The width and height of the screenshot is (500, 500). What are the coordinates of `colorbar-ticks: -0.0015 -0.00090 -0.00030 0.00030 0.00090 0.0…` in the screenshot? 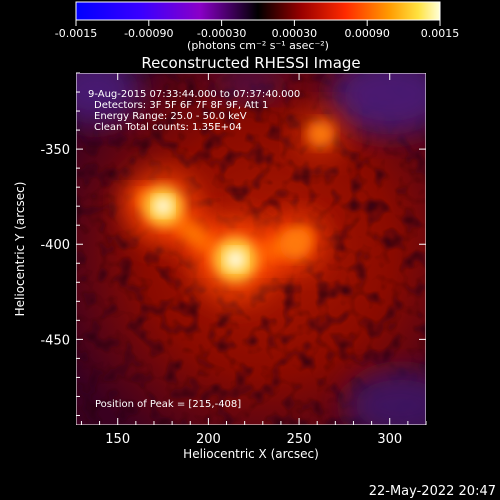 It's located at (257, 30).